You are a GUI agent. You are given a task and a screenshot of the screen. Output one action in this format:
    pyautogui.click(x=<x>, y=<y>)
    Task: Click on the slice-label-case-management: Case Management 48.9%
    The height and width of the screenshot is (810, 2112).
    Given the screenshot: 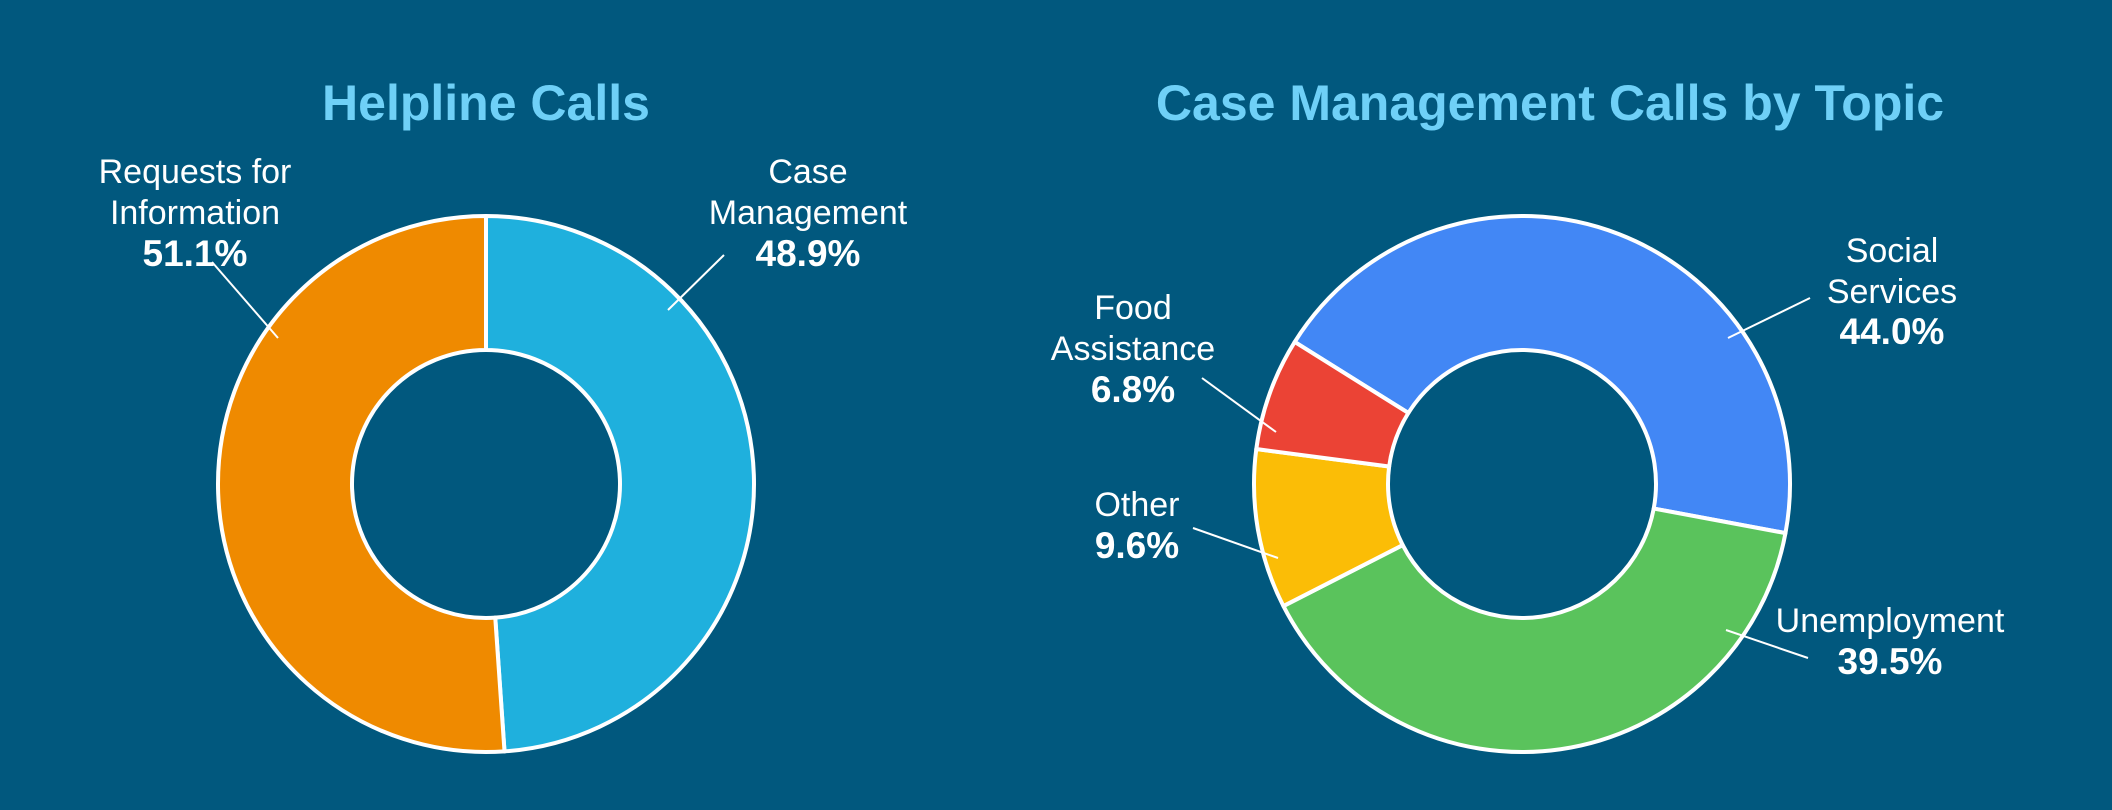 What is the action you would take?
    pyautogui.click(x=787, y=232)
    